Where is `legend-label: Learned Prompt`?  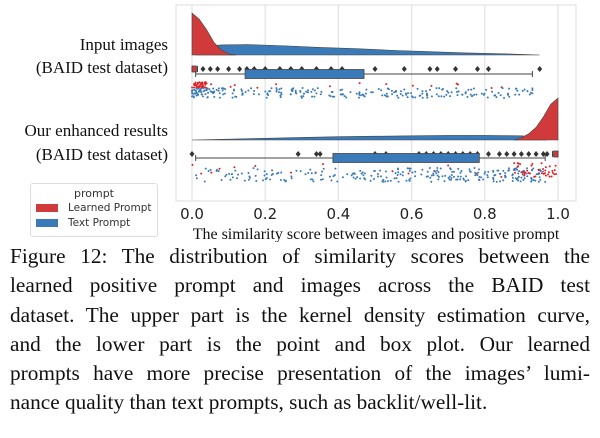 legend-label: Learned Prompt is located at coordinates (110, 207).